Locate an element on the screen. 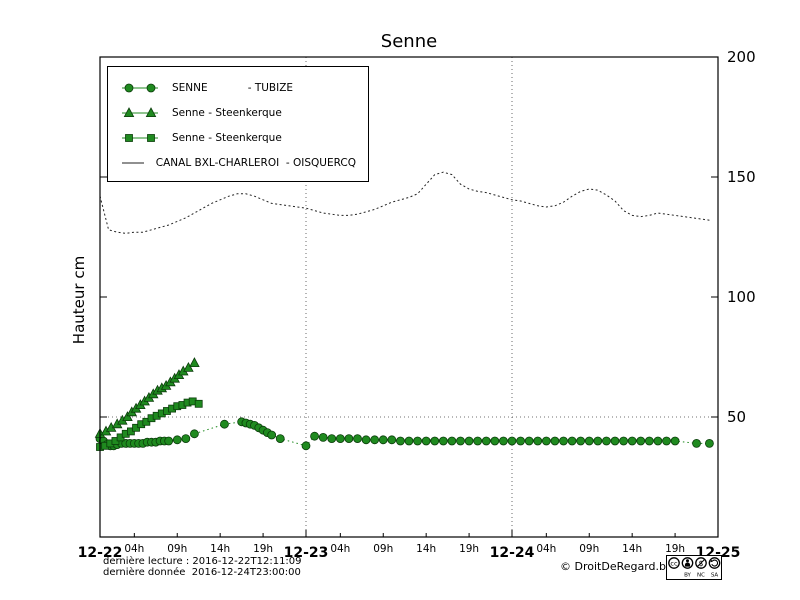 The image size is (800, 600). legend-item-steenkerque-triangle: Senne - Steenkerque is located at coordinates (238, 112).